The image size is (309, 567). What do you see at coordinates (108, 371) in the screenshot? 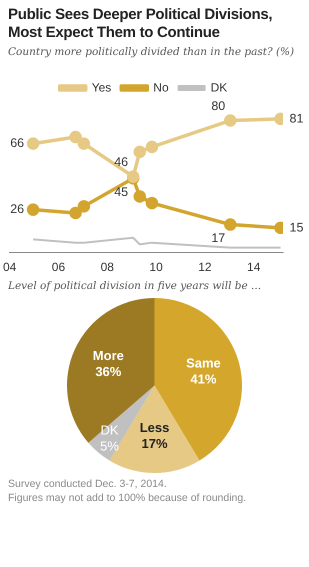
I see `data-label: 36%` at bounding box center [108, 371].